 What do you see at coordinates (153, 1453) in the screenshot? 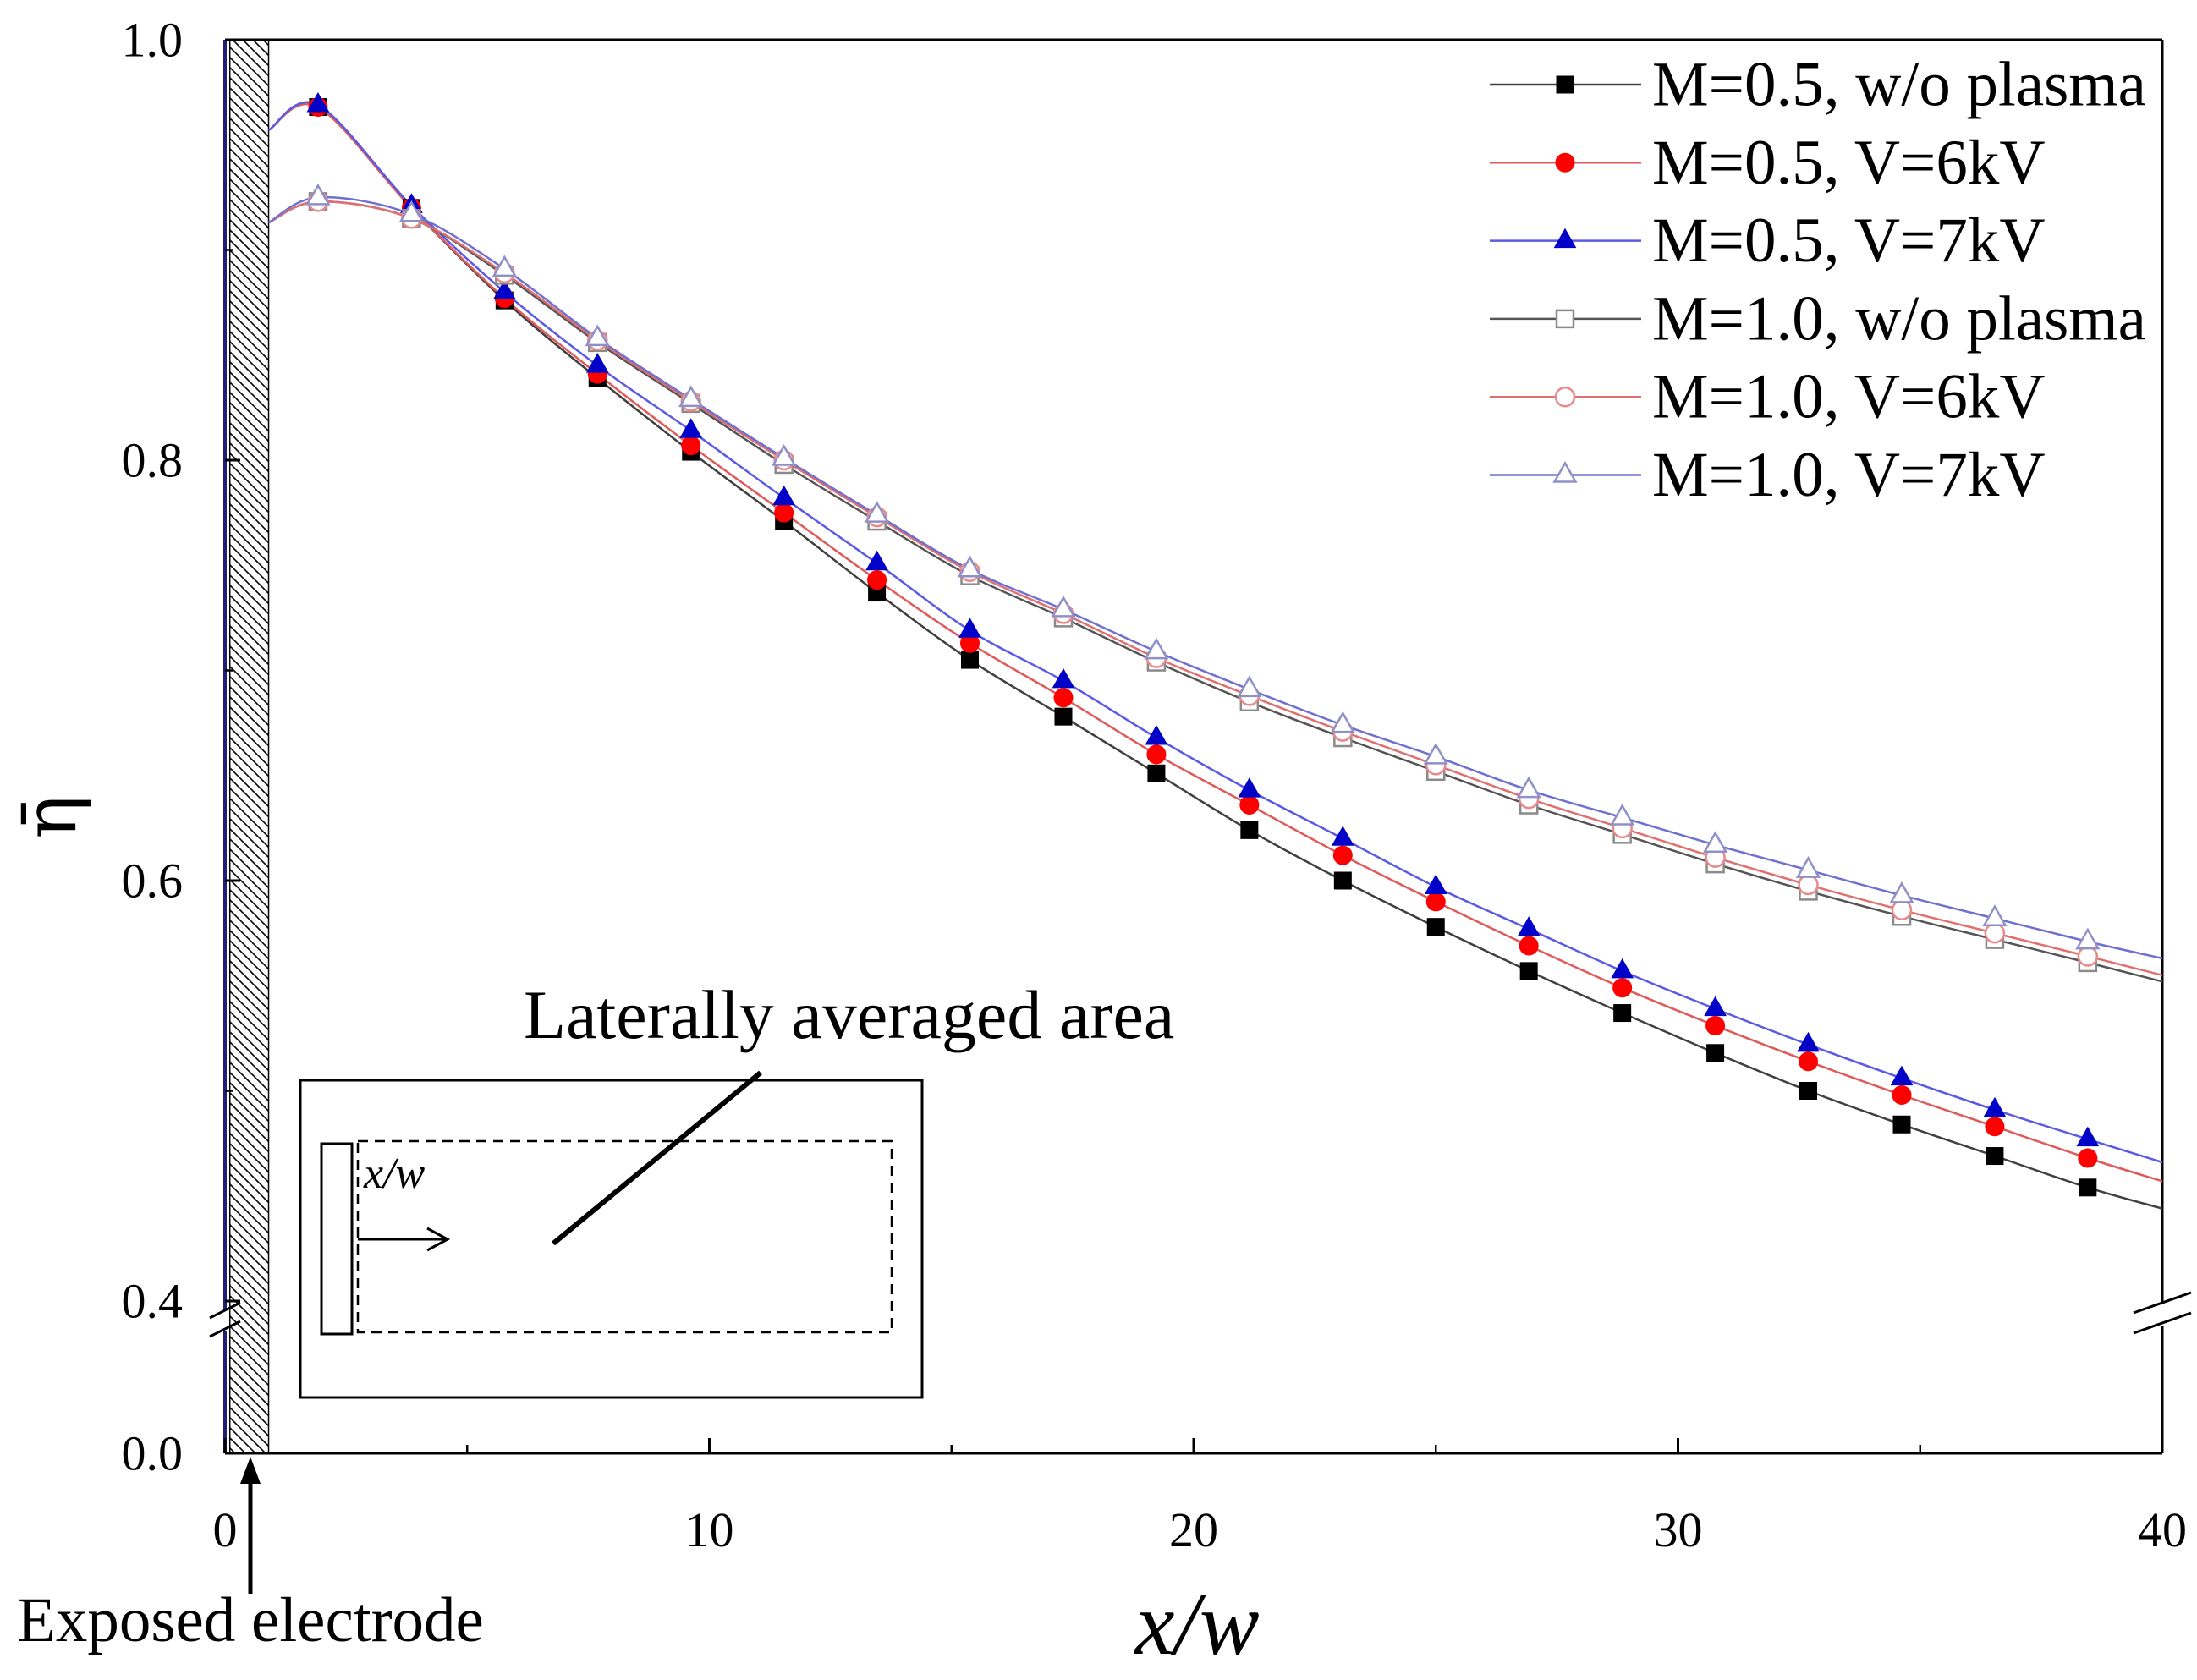
I see `y-tick-label: 0.0` at bounding box center [153, 1453].